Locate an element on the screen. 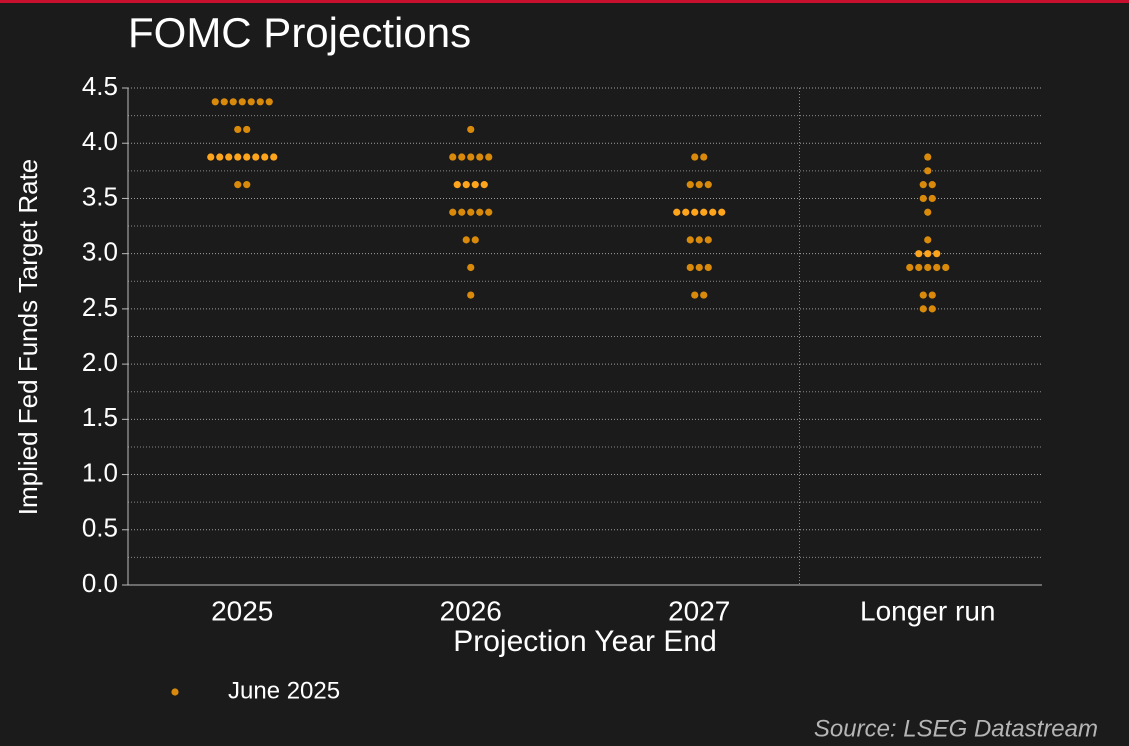  y-axis-label: Implied Fed Funds Target Rate is located at coordinates (28, 337).